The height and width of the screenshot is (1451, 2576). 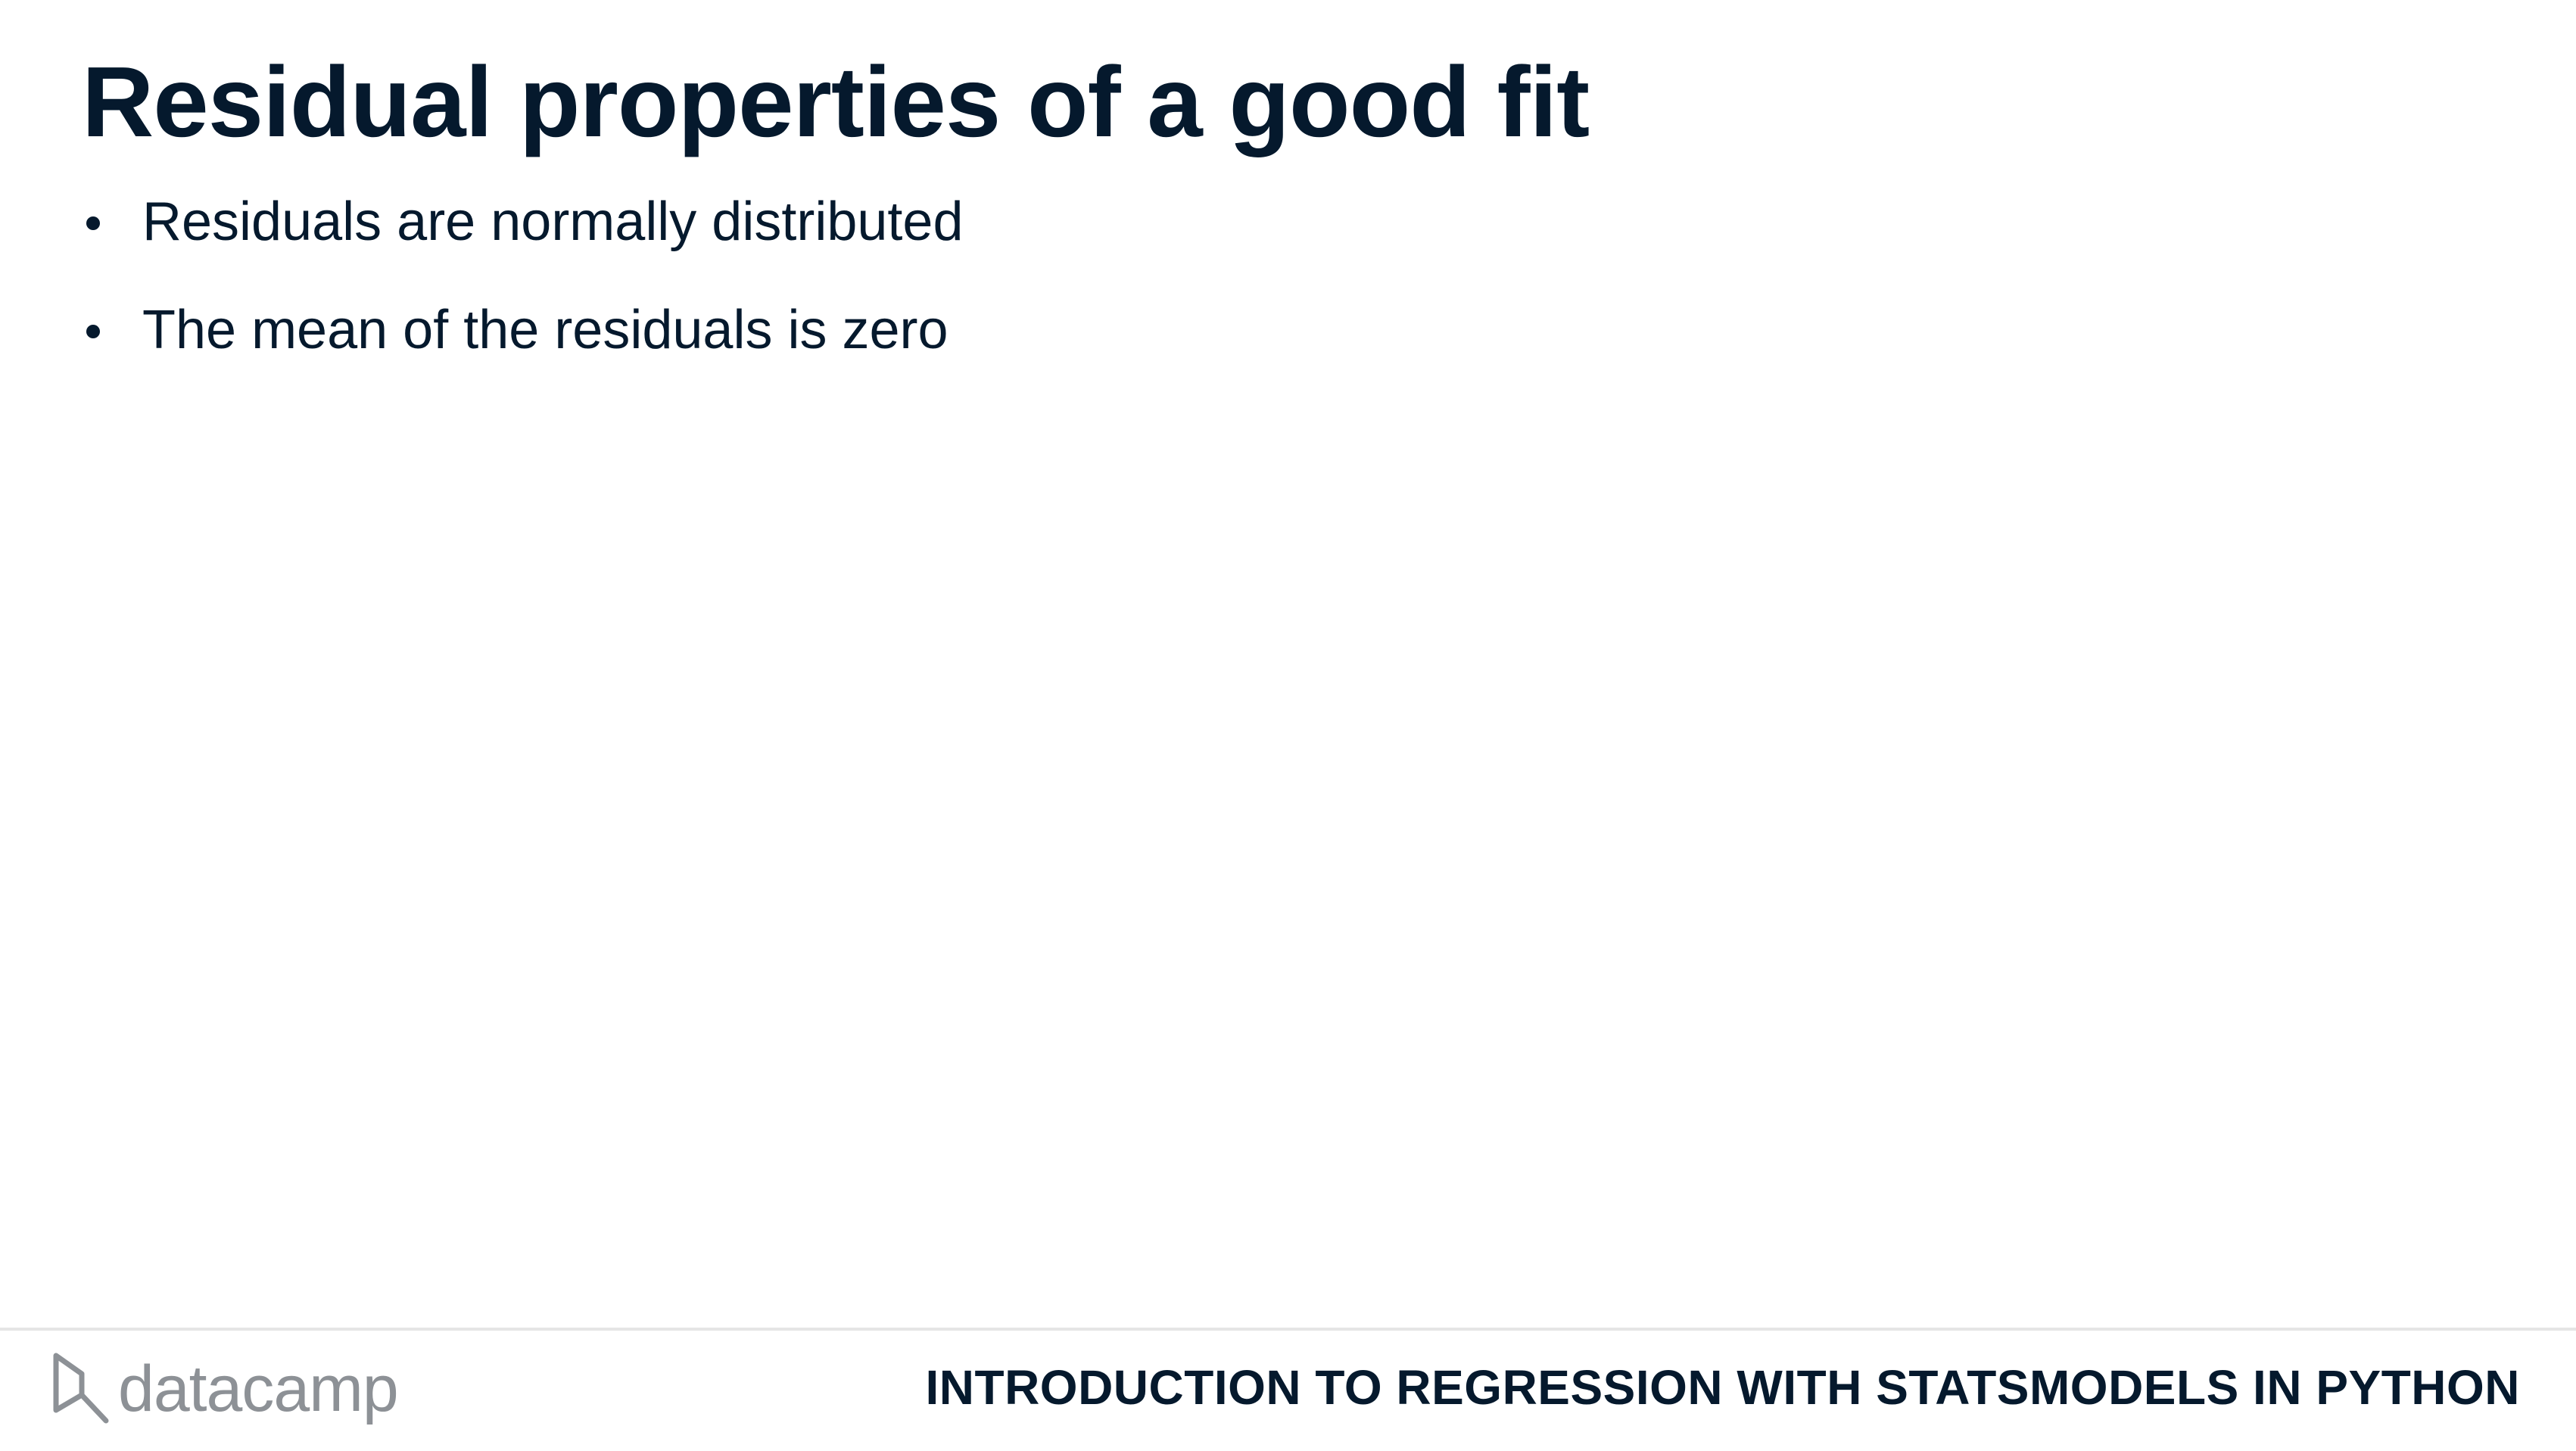 I want to click on bullet-item: The mean of the residuals is zero, so click(x=523, y=330).